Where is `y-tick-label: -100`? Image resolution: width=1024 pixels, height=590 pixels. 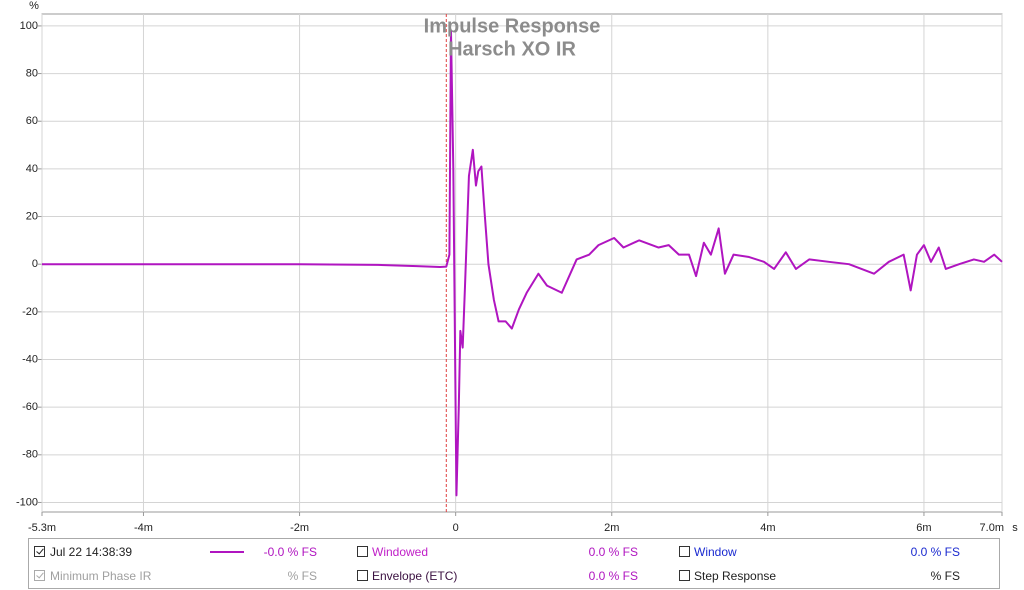
y-tick-label: -100 is located at coordinates (27, 502).